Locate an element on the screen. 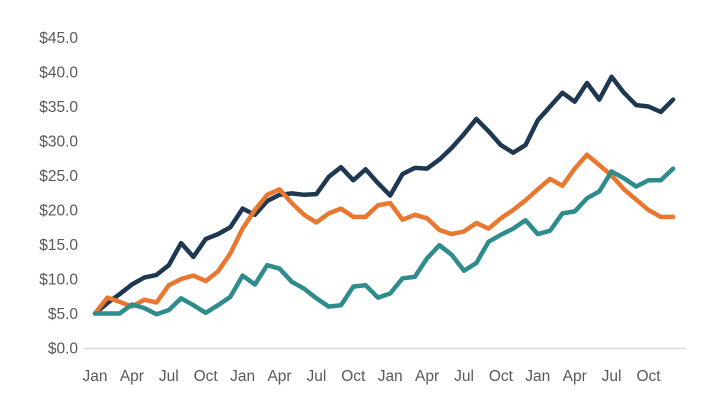  y-axis-tick-label: $40.0 is located at coordinates (58, 73).